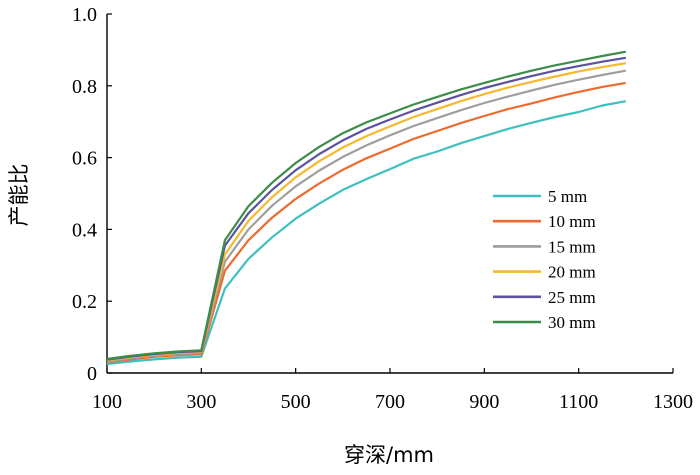 The image size is (700, 475). Describe the element at coordinates (572, 297) in the screenshot. I see `legend-label: 25 mm` at that location.